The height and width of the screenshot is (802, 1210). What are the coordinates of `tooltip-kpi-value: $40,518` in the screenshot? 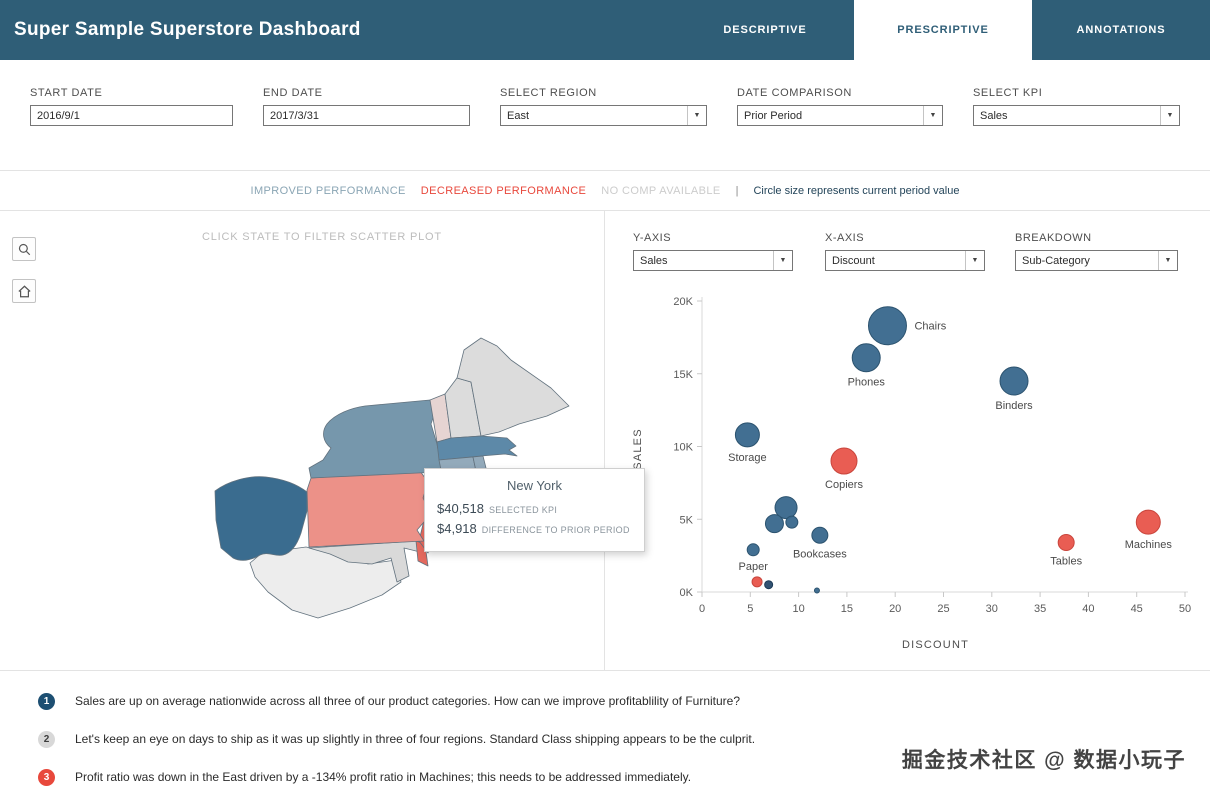 It's located at (460, 508).